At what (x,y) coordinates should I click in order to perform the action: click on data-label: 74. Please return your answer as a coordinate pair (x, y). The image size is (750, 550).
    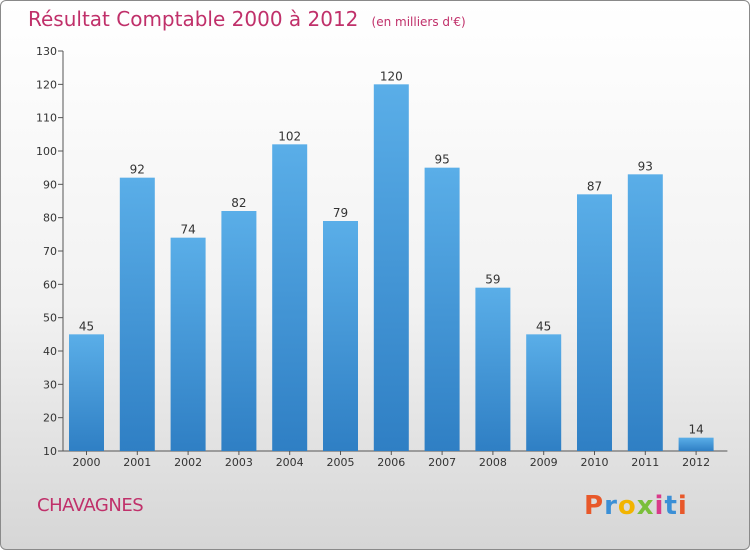
    Looking at the image, I should click on (187, 230).